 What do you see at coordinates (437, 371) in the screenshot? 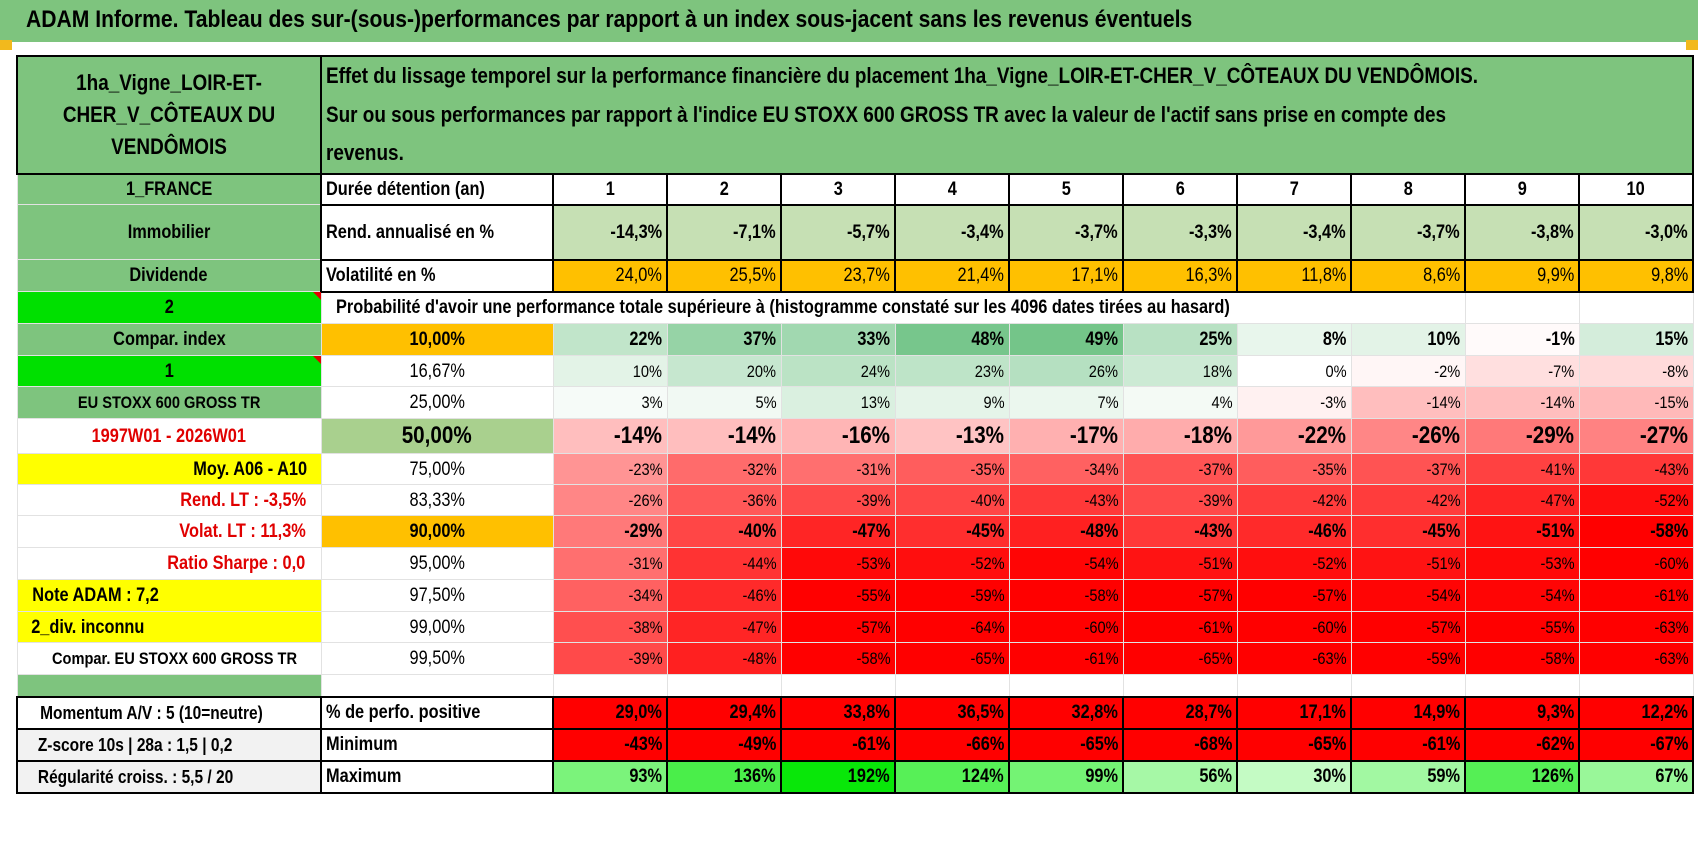
I see `quantile-p-2: 16,67%` at bounding box center [437, 371].